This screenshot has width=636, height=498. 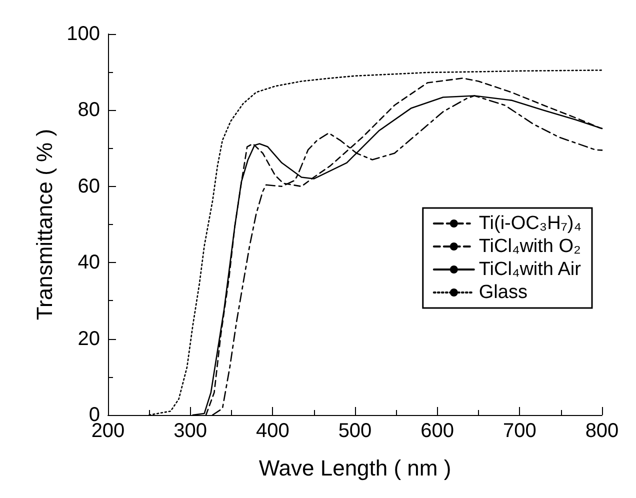 What do you see at coordinates (273, 431) in the screenshot?
I see `x-tick-label: 400` at bounding box center [273, 431].